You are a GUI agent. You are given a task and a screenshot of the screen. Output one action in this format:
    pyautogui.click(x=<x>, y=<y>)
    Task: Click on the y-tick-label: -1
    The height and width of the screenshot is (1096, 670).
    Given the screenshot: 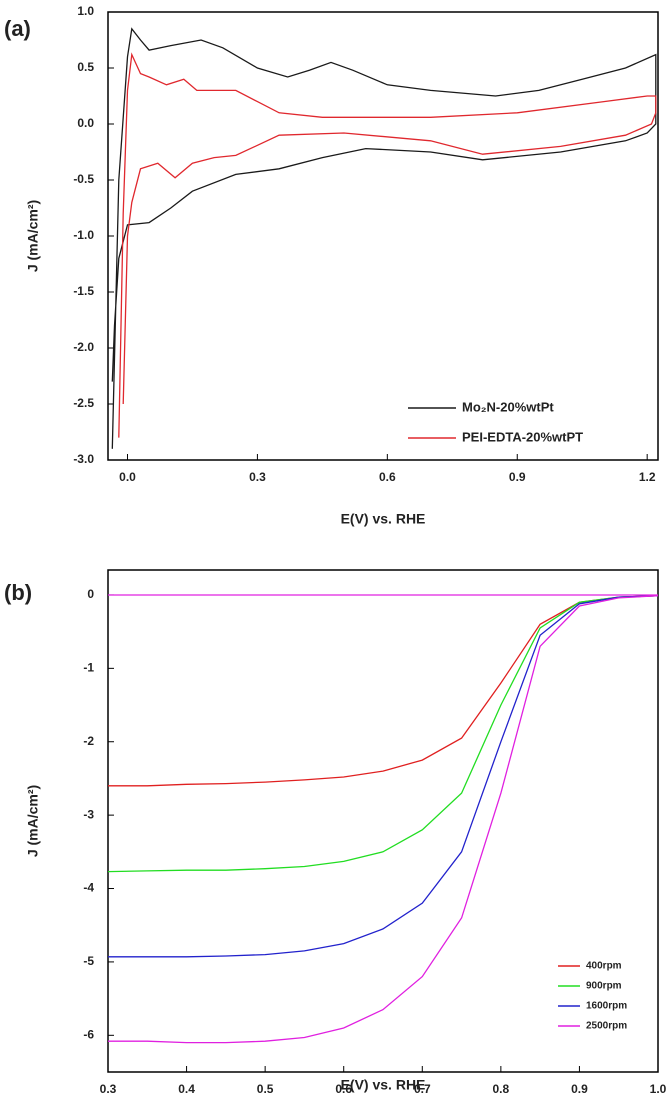 What is the action you would take?
    pyautogui.click(x=88, y=668)
    